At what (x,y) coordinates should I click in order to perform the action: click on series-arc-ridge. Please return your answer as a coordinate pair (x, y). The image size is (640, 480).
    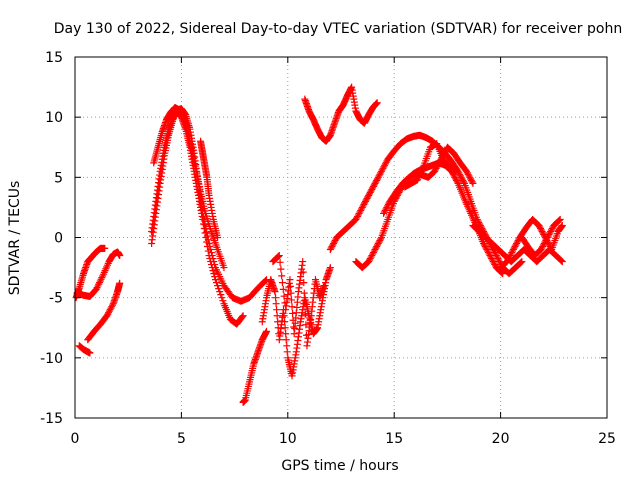
    Looking at the image, I should click on (209, 189).